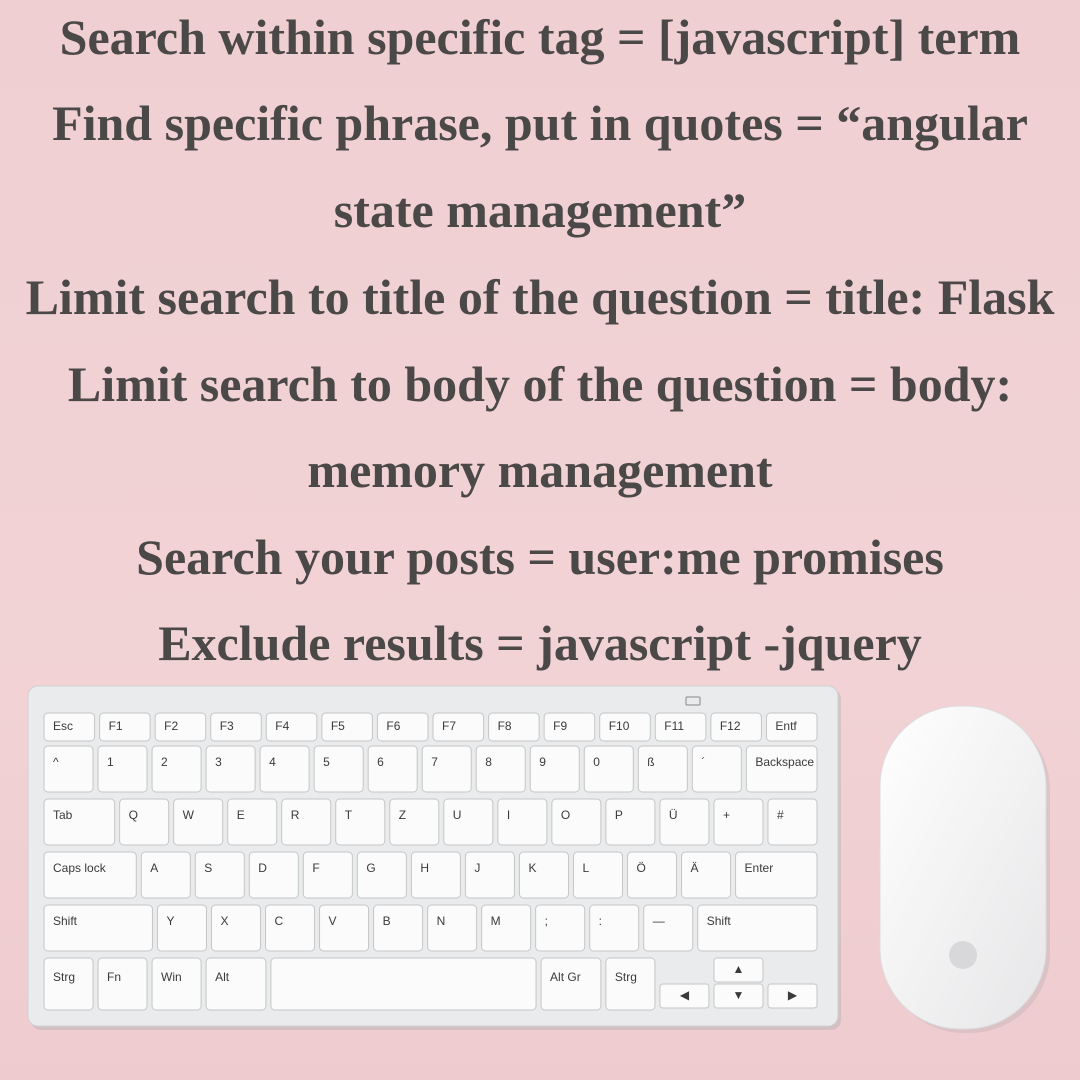 Image resolution: width=1080 pixels, height=1080 pixels. I want to click on key-label: ▼, so click(739, 995).